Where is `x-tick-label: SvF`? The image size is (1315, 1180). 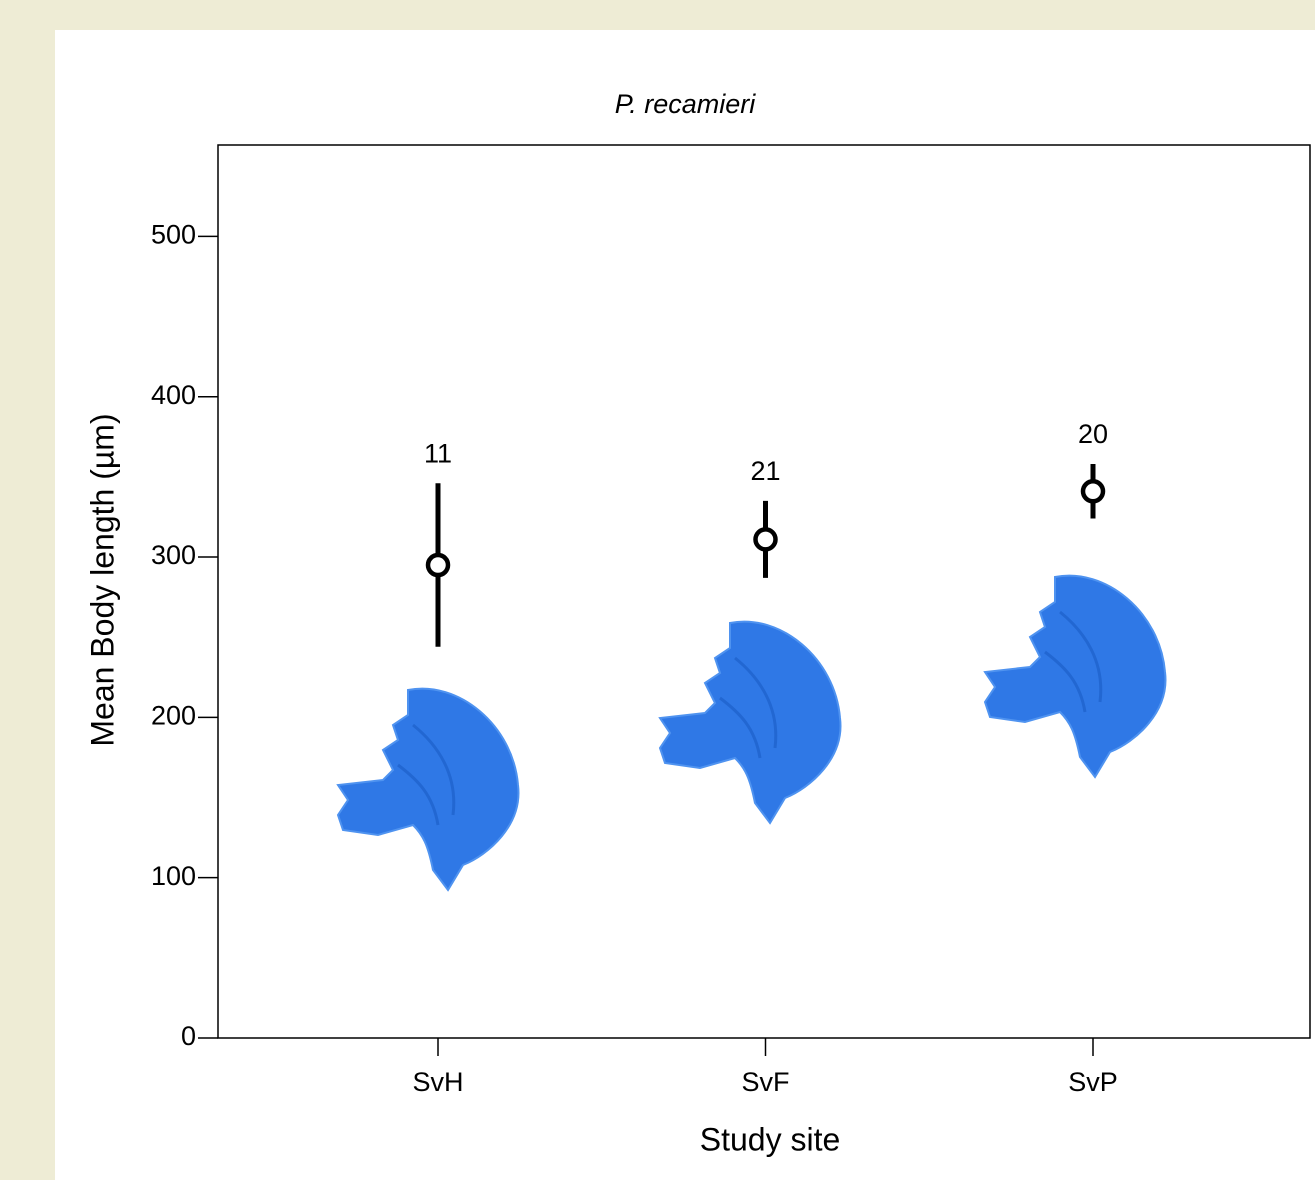
x-tick-label: SvF is located at coordinates (765, 1082).